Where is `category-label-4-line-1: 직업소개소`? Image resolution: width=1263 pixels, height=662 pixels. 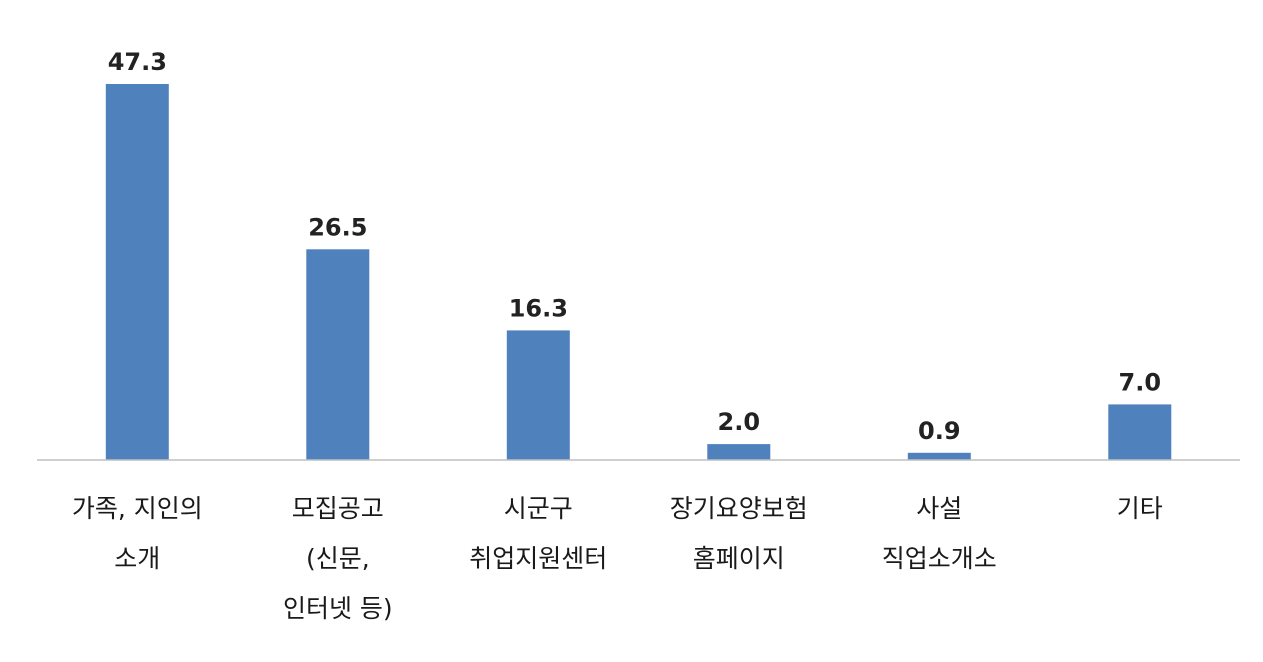
category-label-4-line-1: 직업소개소 is located at coordinates (939, 558).